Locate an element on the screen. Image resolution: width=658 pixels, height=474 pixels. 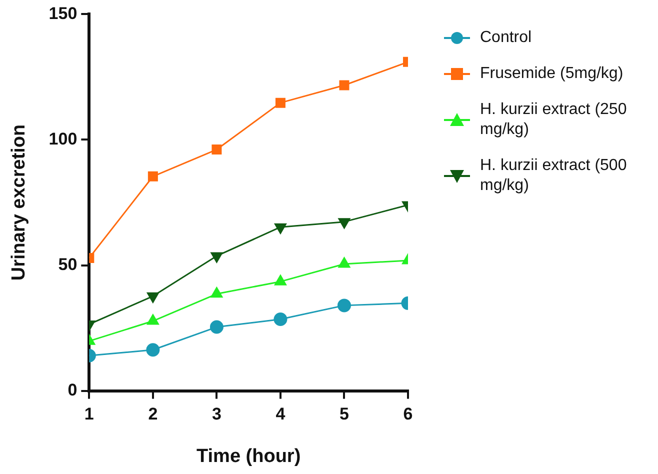
legend-label: H. kurzii extract (500 mg/kg) is located at coordinates (554, 176).